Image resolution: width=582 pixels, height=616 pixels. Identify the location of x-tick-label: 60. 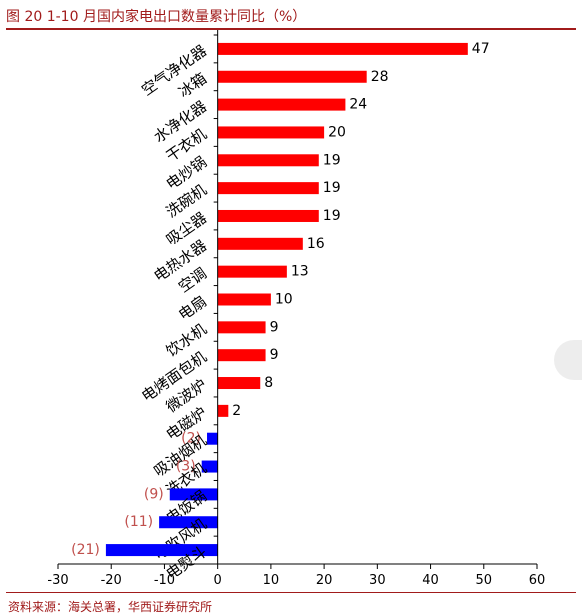
(537, 580).